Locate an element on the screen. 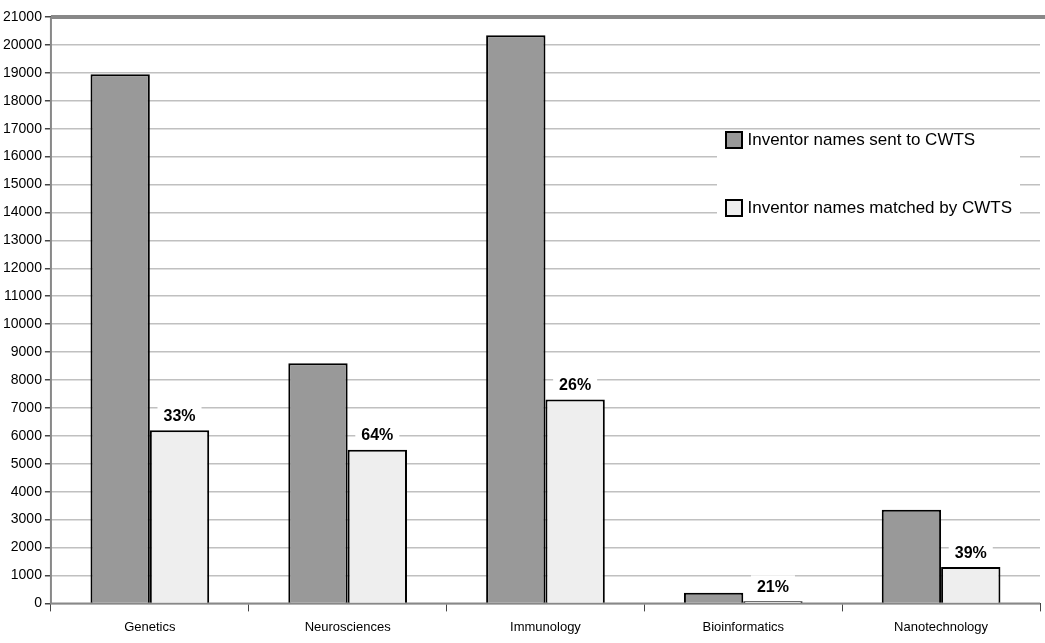  legend-label: Inventor names matched by CWTS is located at coordinates (879, 208).